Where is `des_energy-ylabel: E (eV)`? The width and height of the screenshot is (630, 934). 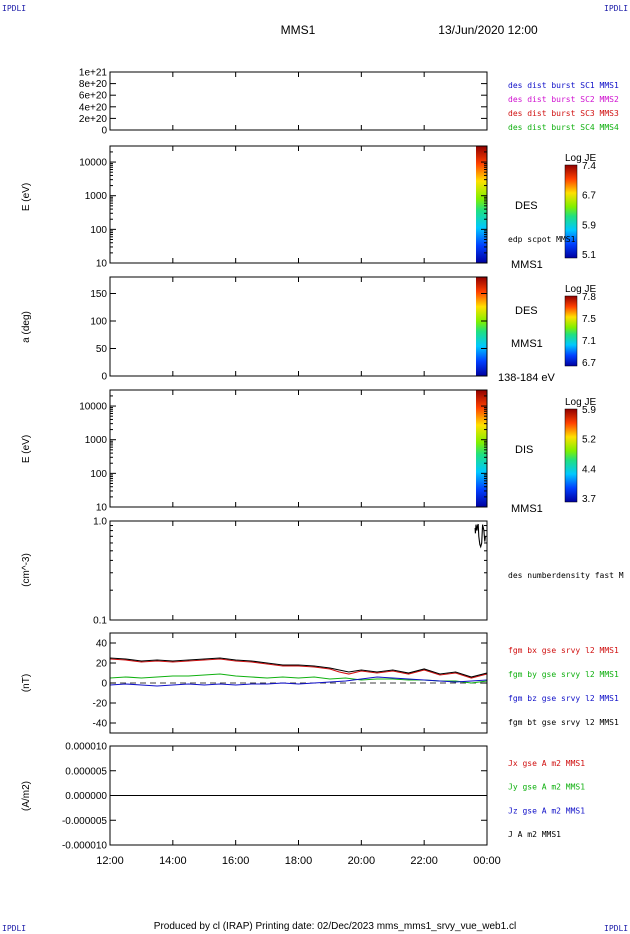 des_energy-ylabel: E (eV) is located at coordinates (26, 197).